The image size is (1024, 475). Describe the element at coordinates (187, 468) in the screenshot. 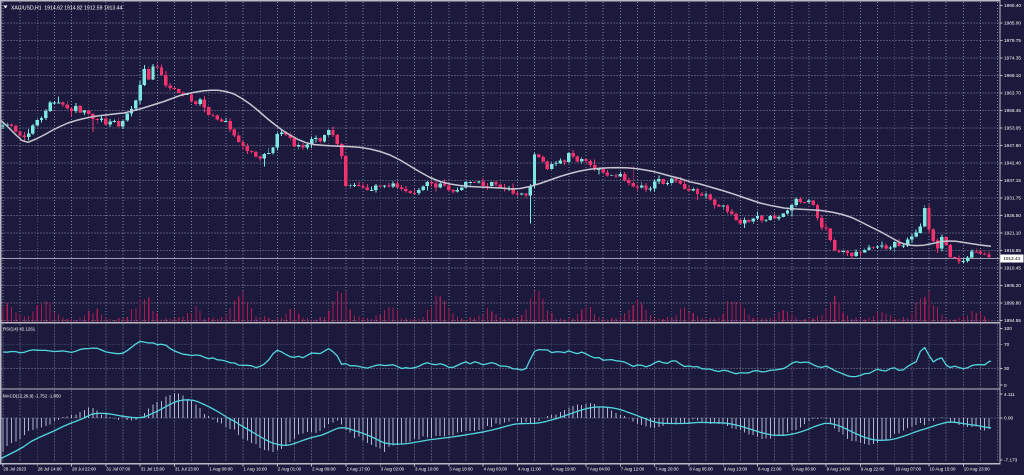

I see `svg-text: 31 Jul 23:00` at that location.